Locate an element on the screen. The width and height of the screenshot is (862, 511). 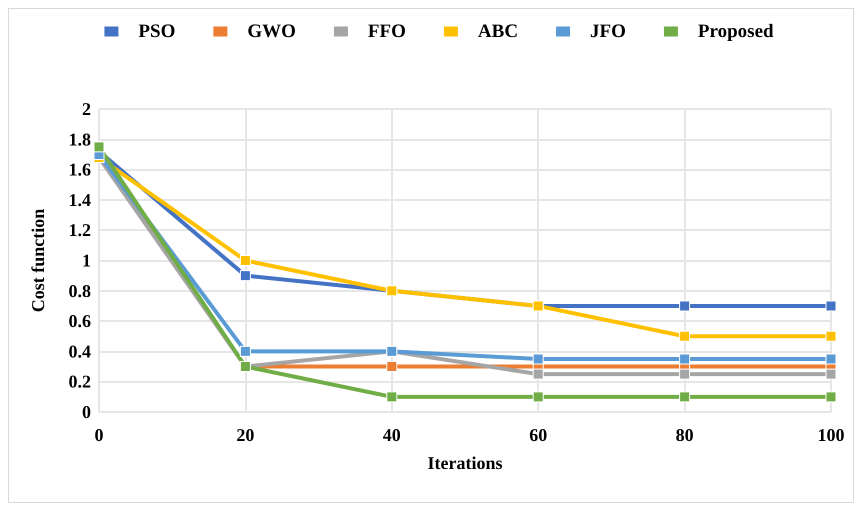
legend-label: Proposed is located at coordinates (736, 31).